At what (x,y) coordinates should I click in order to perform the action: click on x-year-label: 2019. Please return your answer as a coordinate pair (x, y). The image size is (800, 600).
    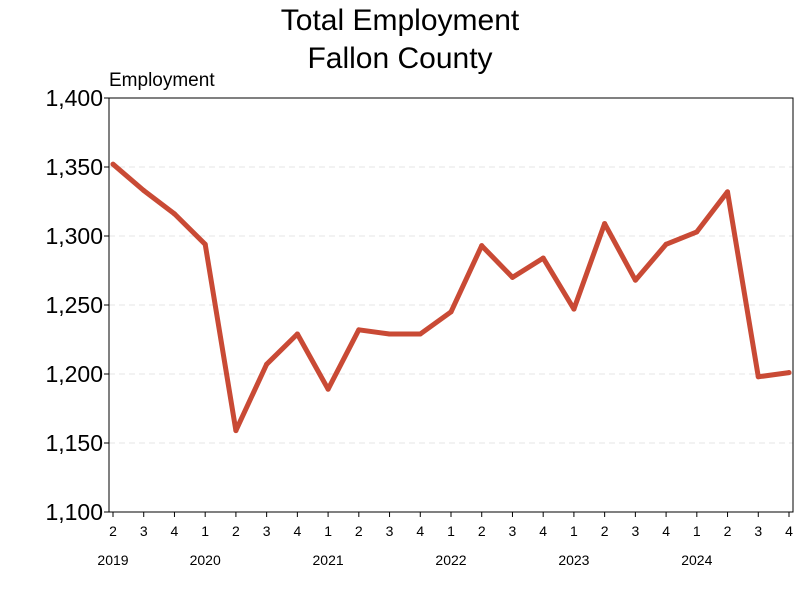
    Looking at the image, I should click on (112, 560).